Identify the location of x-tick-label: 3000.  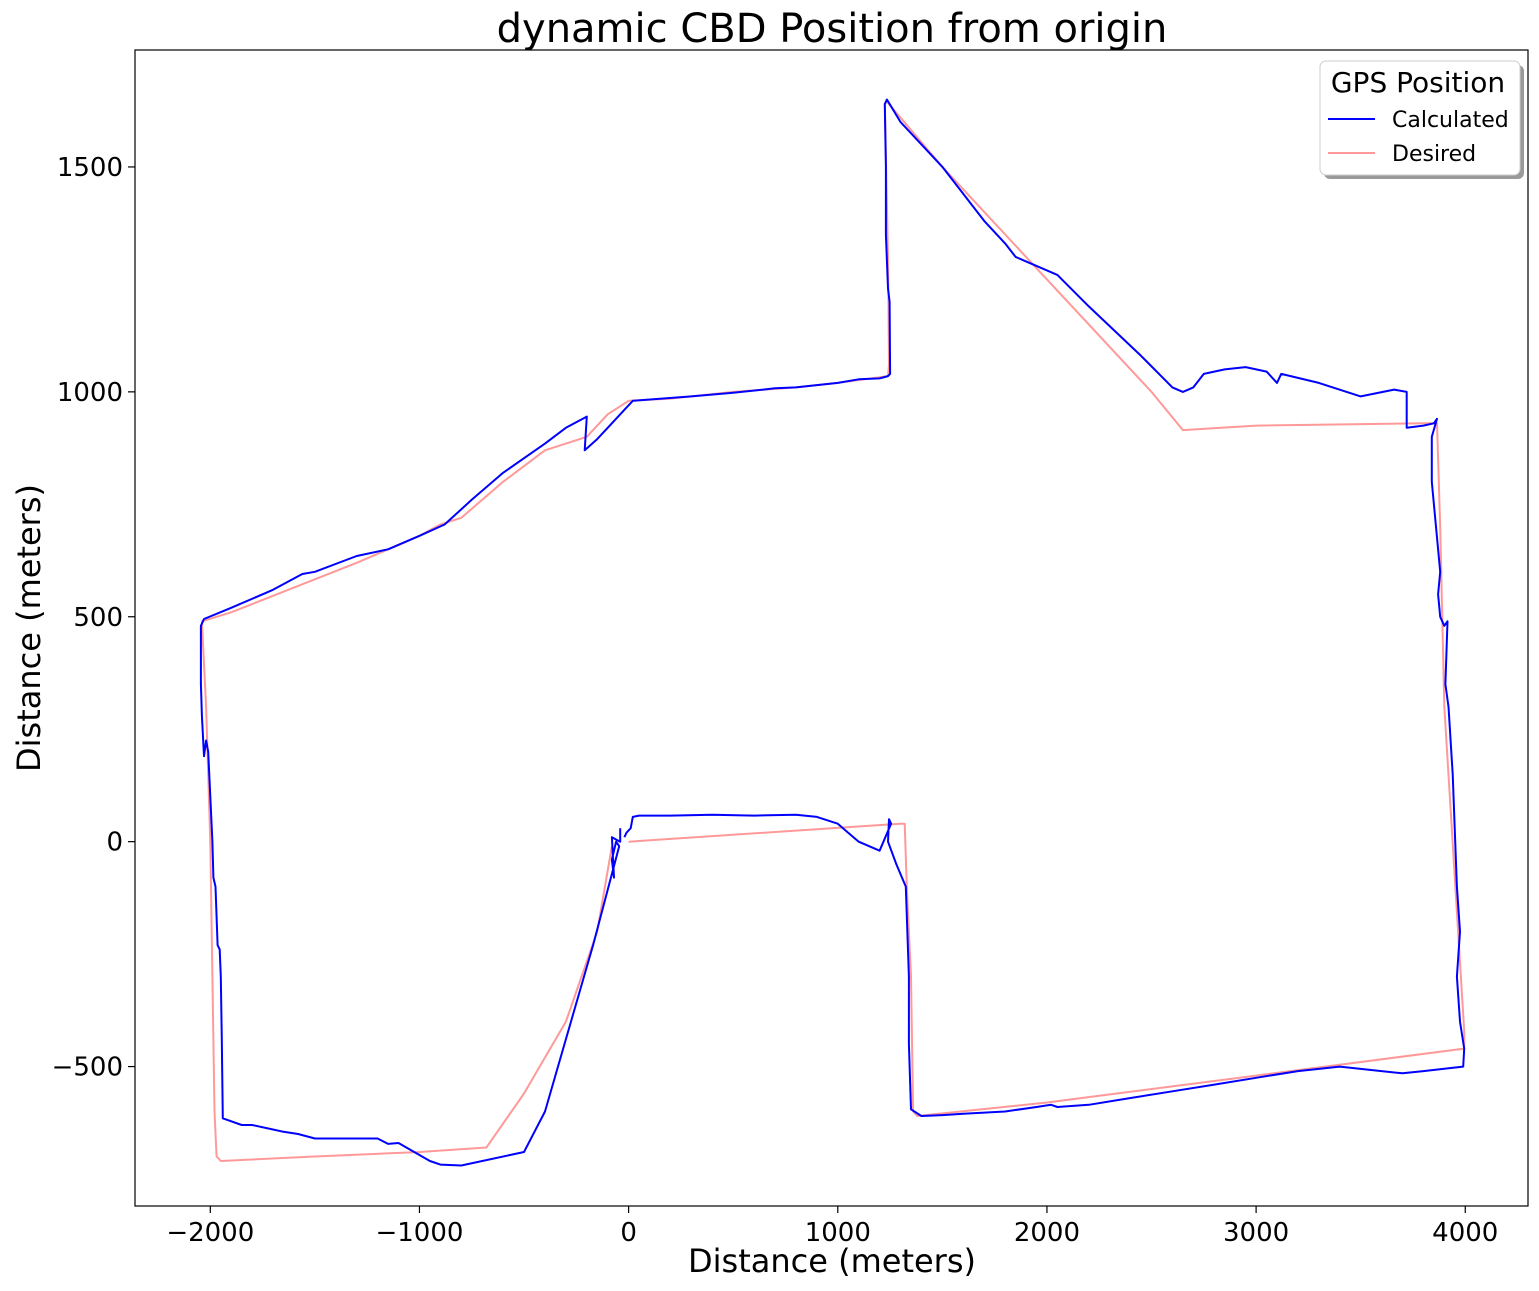
(1256, 1233).